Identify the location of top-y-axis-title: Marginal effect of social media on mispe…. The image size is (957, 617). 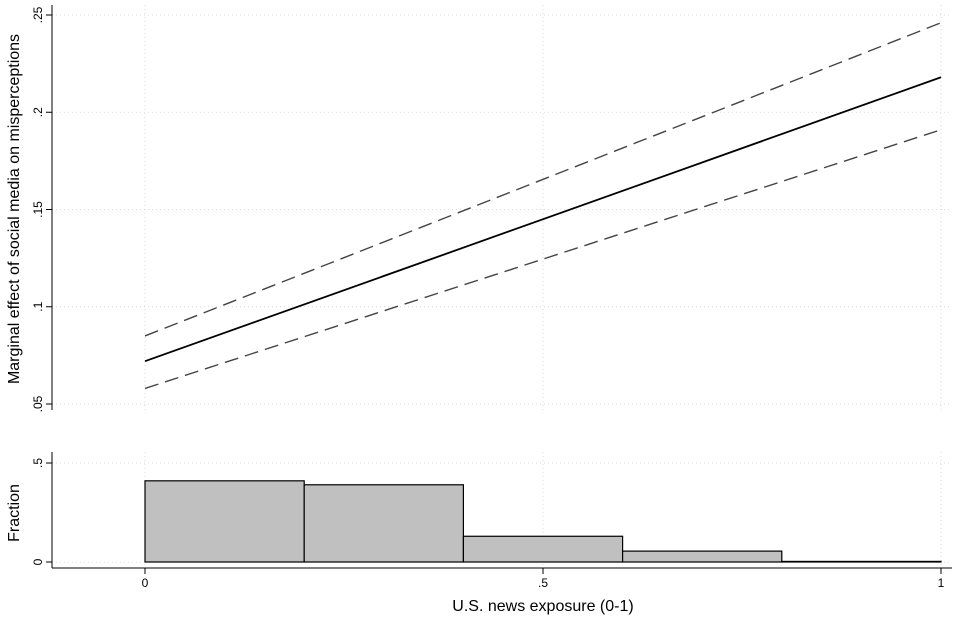
(14, 209).